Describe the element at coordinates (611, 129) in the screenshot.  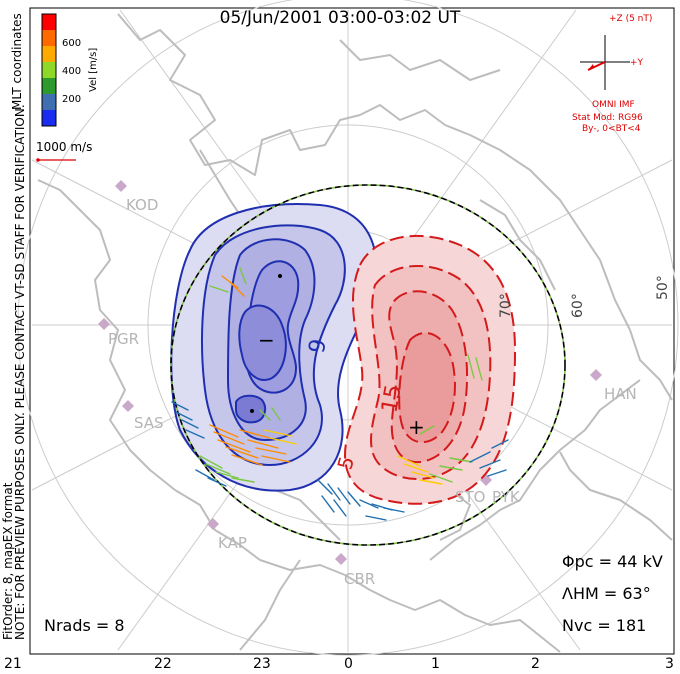
I see `imf-bin: By-, 0<BT<4` at that location.